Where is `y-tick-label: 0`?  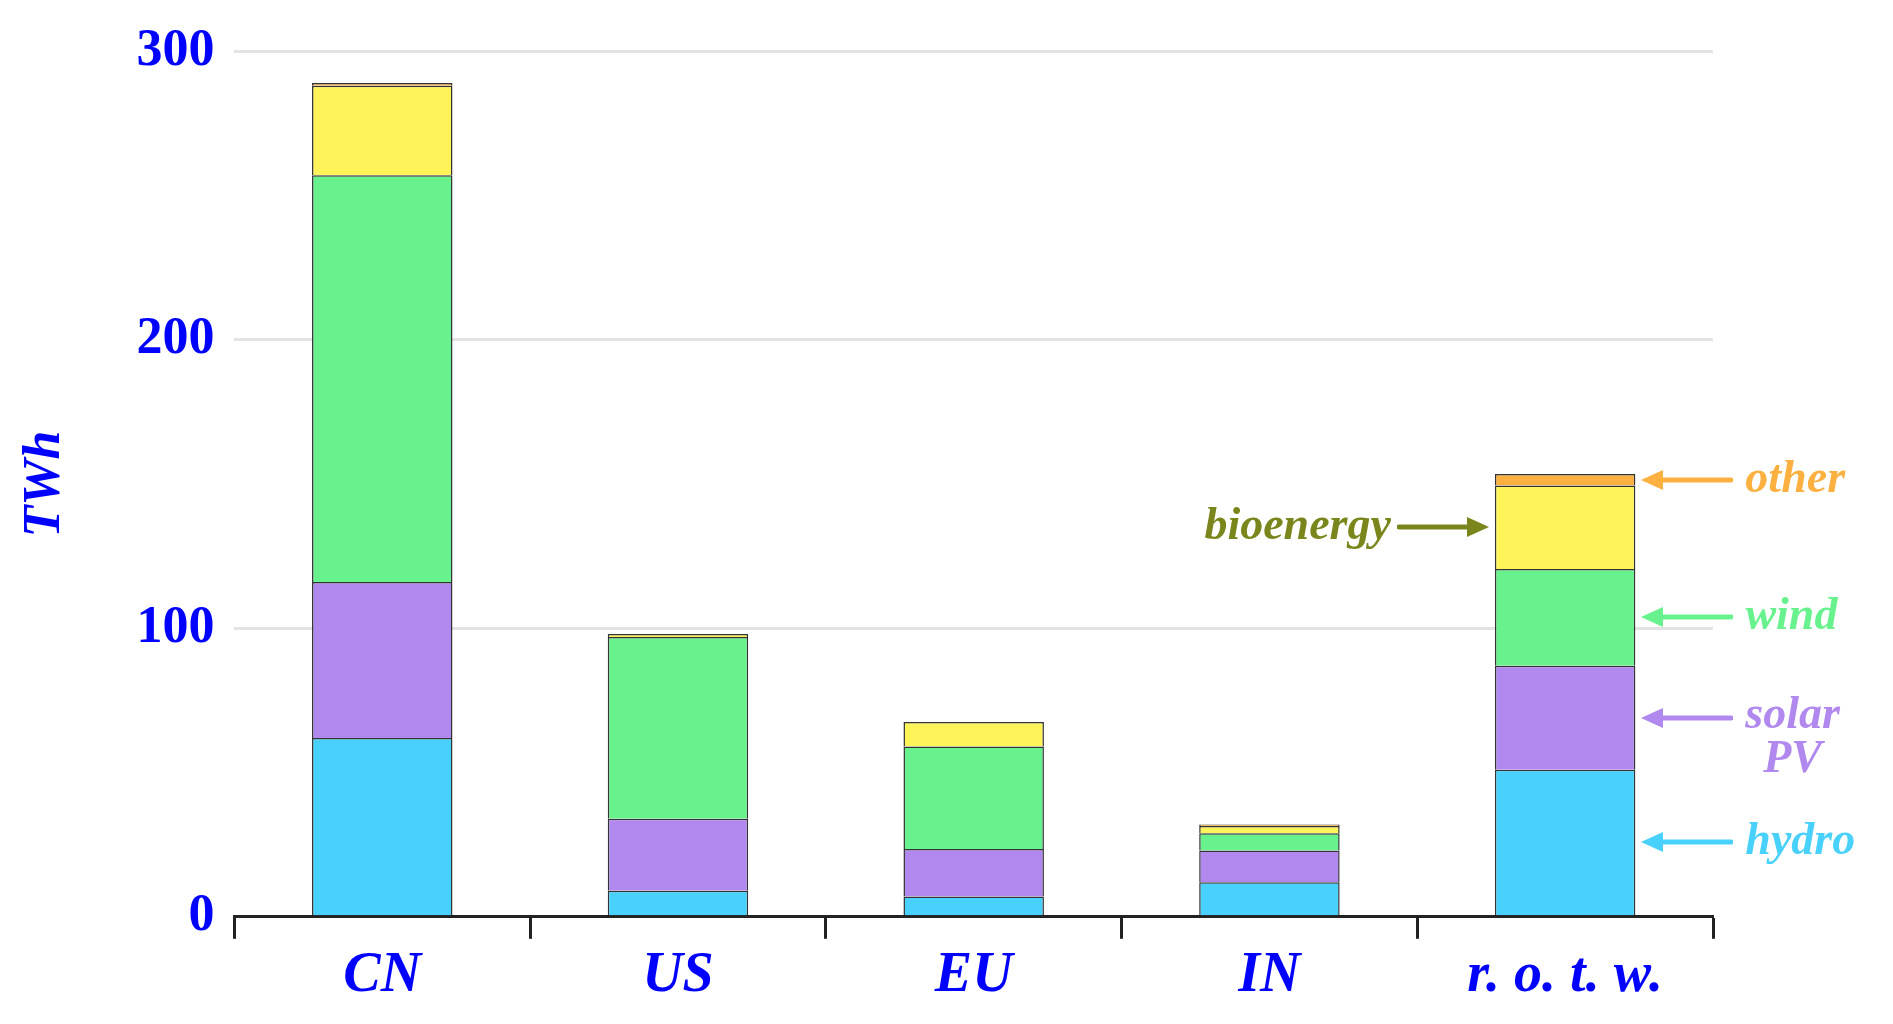 y-tick-label: 0 is located at coordinates (201, 913).